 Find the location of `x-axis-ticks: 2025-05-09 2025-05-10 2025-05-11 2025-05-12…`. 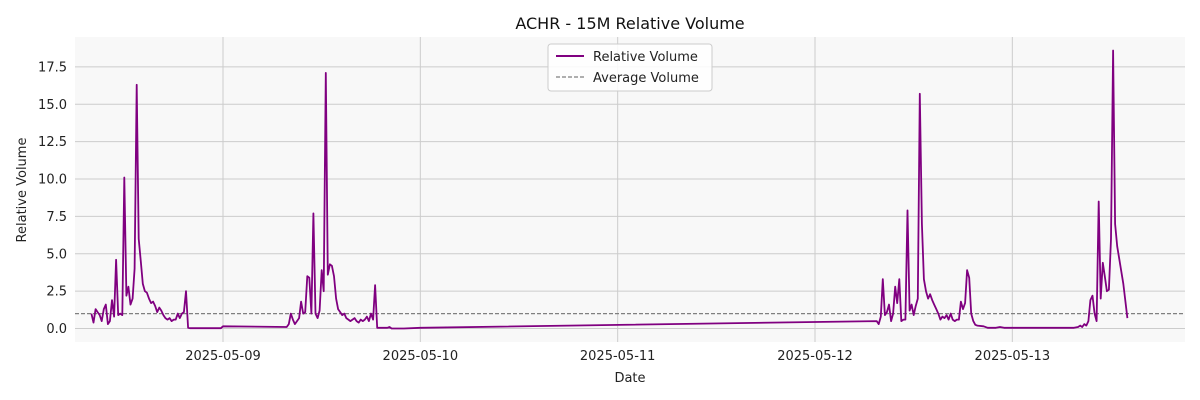

x-axis-ticks: 2025-05-09 2025-05-10 2025-05-11 2025-05-12… is located at coordinates (617, 356).